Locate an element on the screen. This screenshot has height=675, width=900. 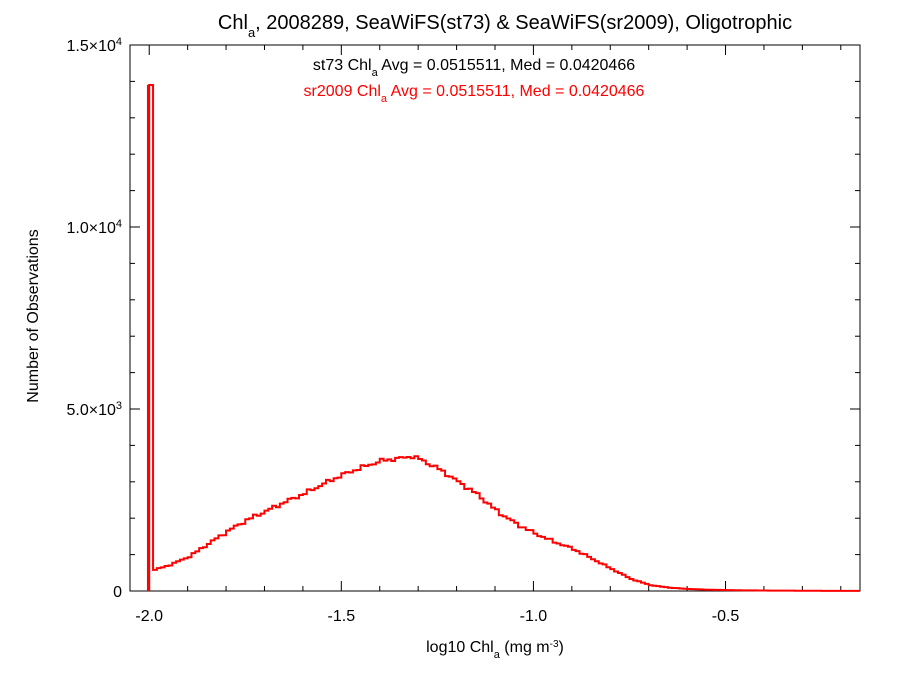
x-tick-label: -1.0 is located at coordinates (534, 616).